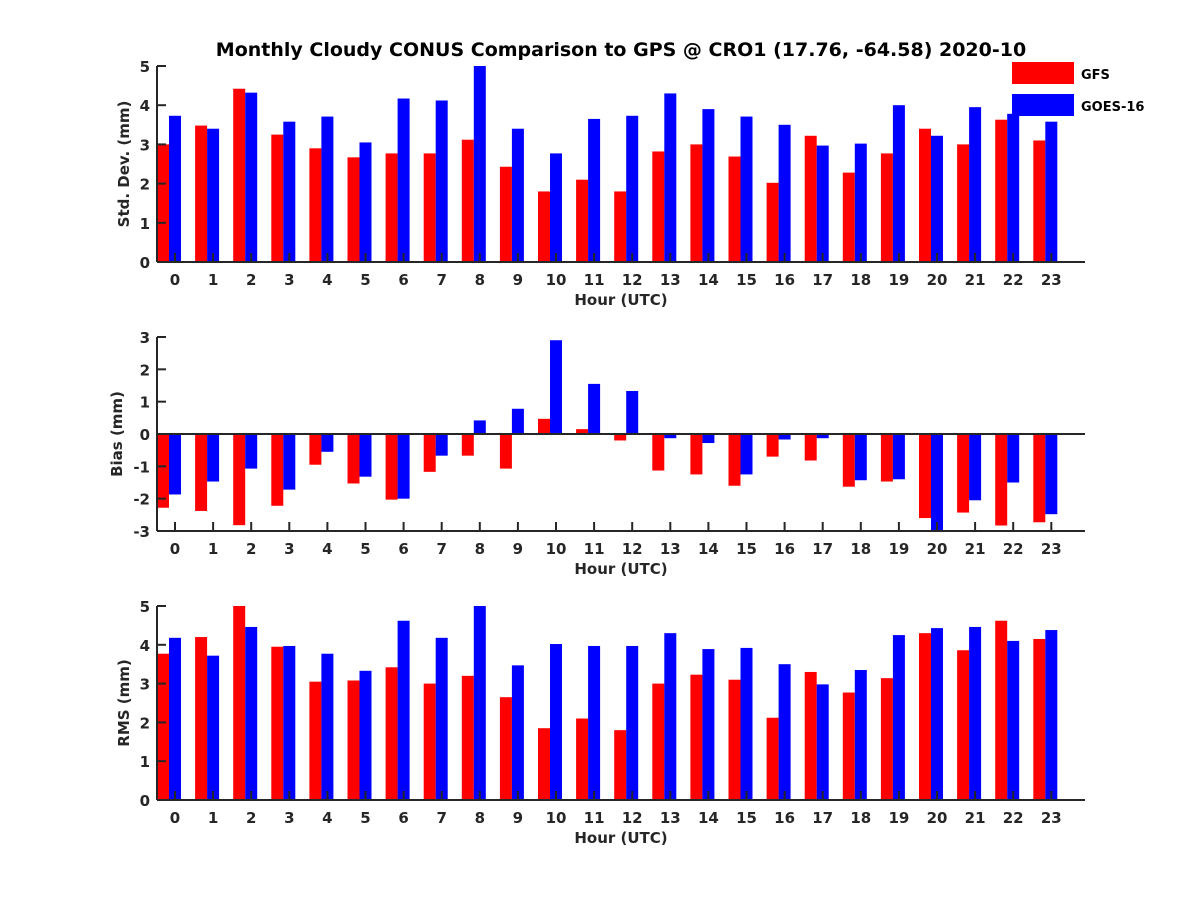 The height and width of the screenshot is (900, 1200). I want to click on legend-swatch-goes16, so click(1043, 105).